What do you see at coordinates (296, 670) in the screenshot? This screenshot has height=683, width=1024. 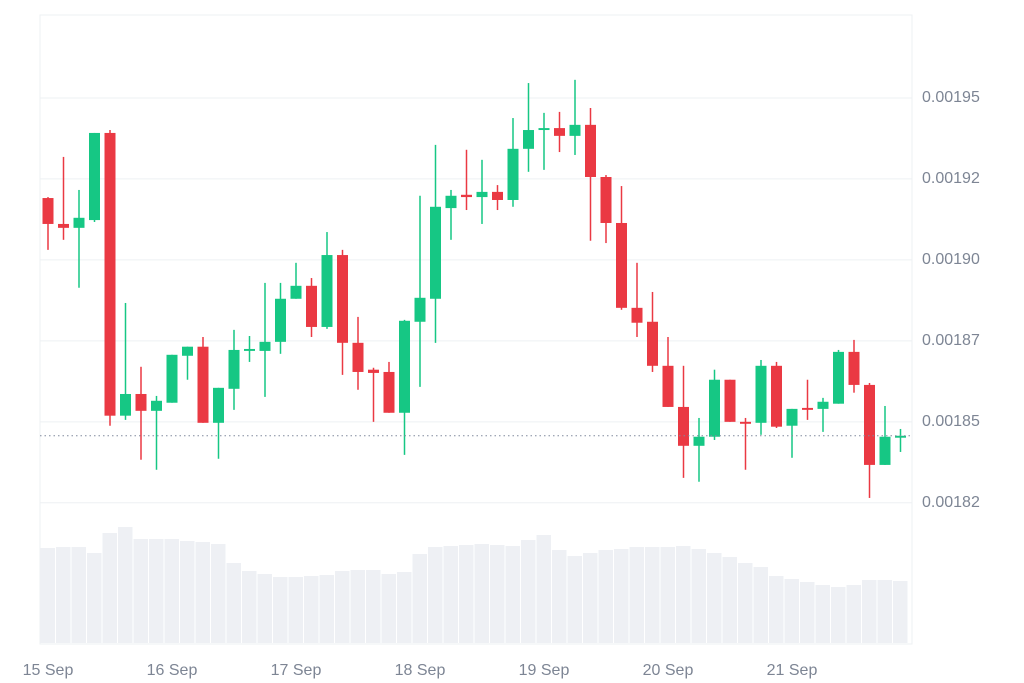 I see `x-tick-label: 17 Sep` at bounding box center [296, 670].